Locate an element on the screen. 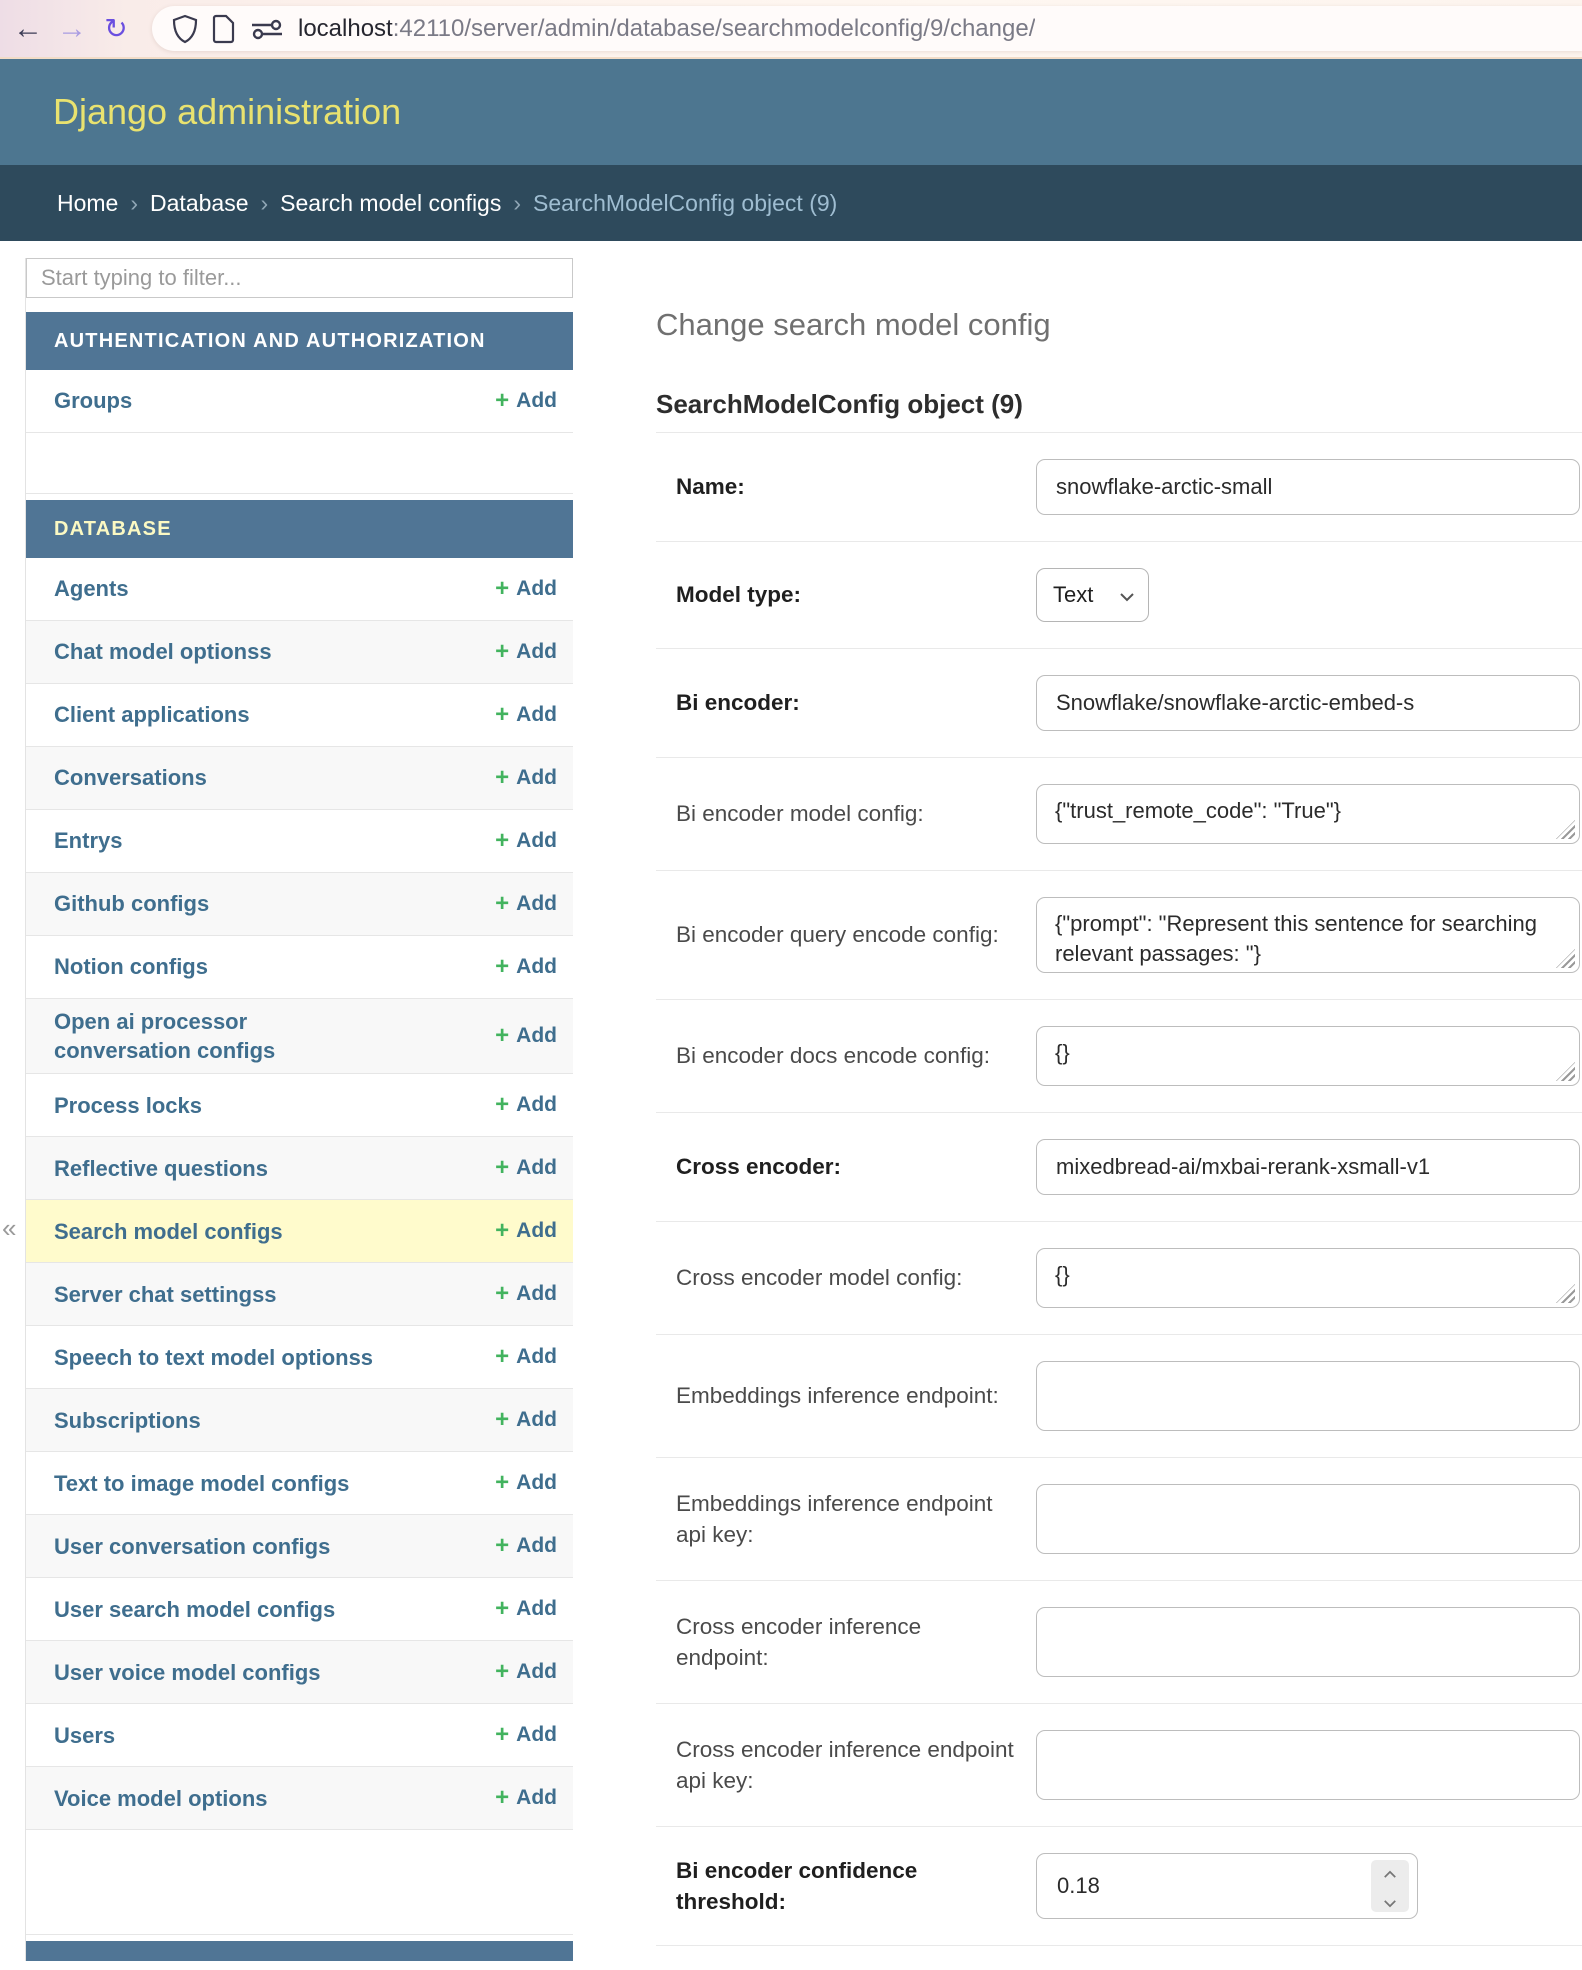 The height and width of the screenshot is (1970, 1582). add-client-applications-button: + Add is located at coordinates (526, 715).